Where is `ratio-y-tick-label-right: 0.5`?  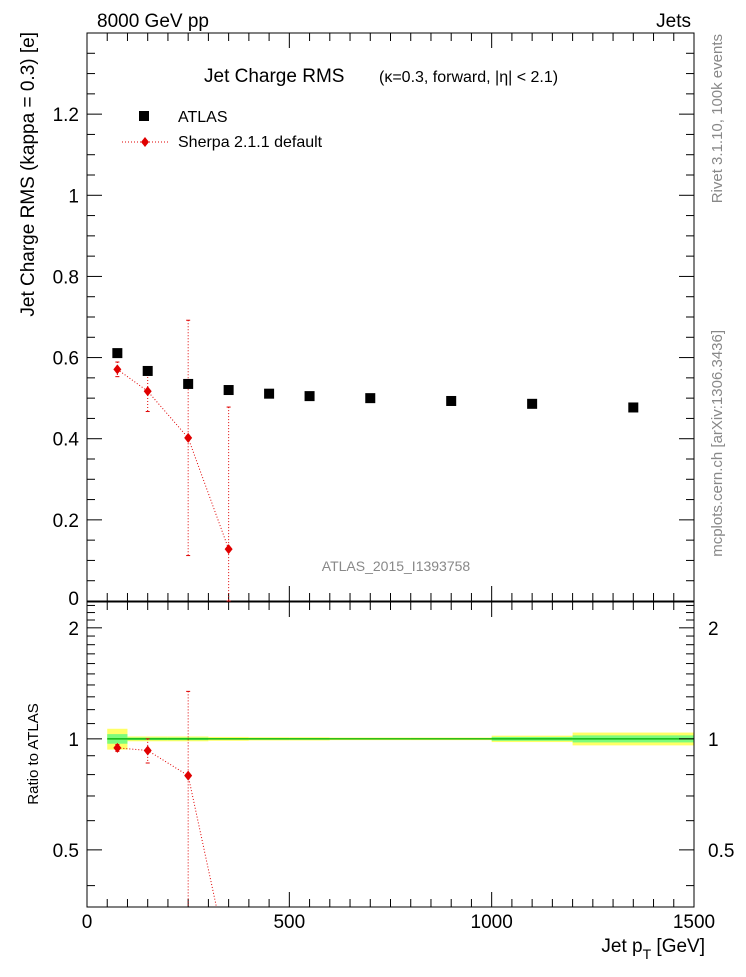 ratio-y-tick-label-right: 0.5 is located at coordinates (721, 851).